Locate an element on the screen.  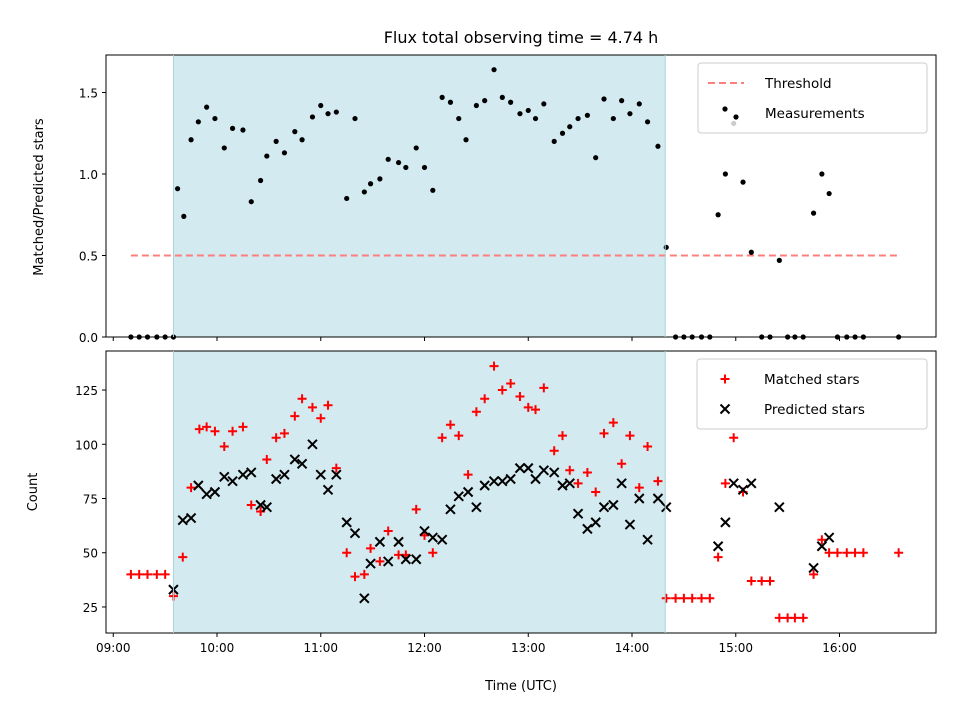
ratio-x-axis-ticks is located at coordinates (476, 339).